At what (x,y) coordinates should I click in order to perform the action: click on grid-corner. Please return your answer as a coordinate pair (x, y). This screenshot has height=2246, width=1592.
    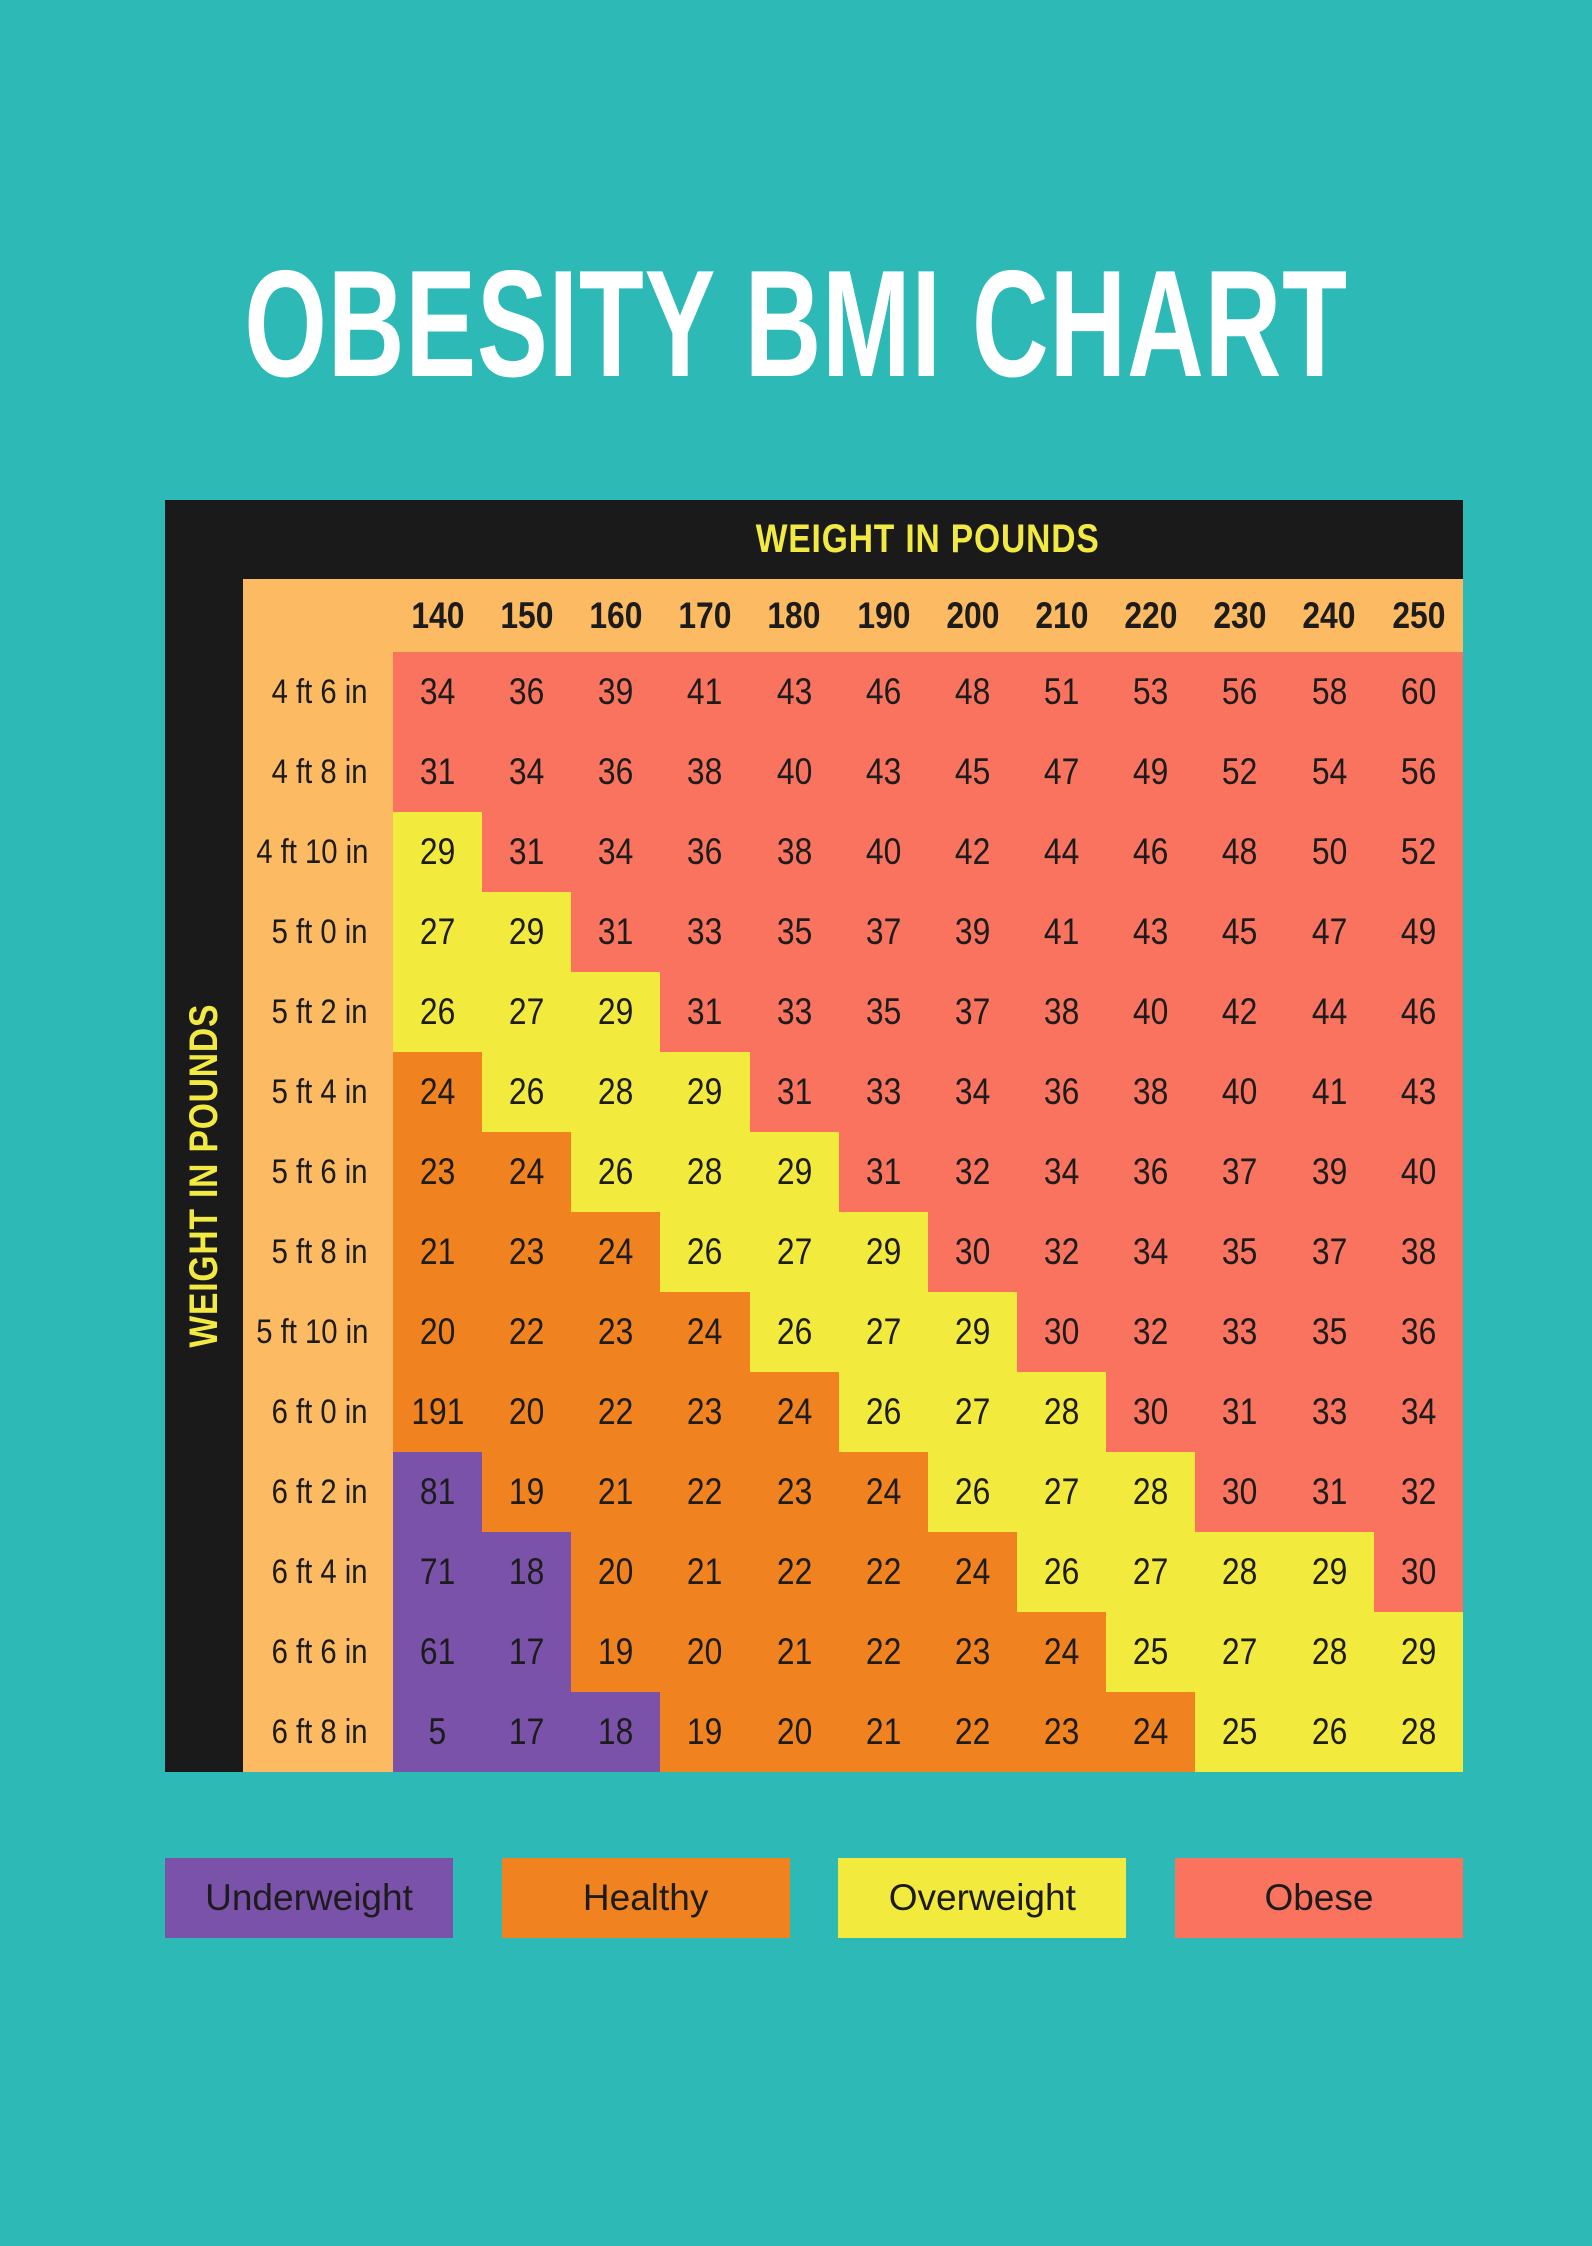
    Looking at the image, I should click on (318, 615).